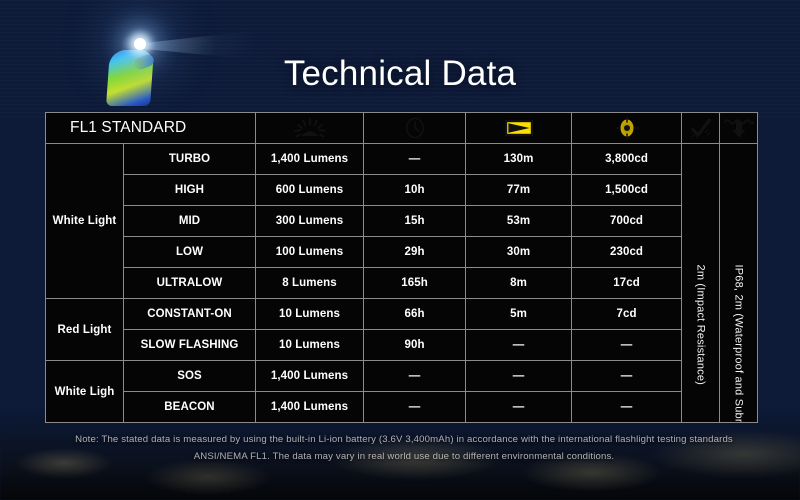  Describe the element at coordinates (519, 314) in the screenshot. I see `beam-distance-value: 5m` at that location.